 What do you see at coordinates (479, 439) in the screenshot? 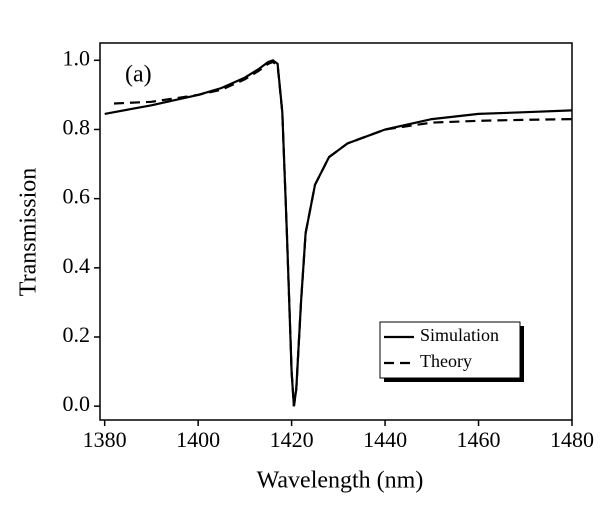
I see `x-tick-label: 1460` at bounding box center [479, 439].